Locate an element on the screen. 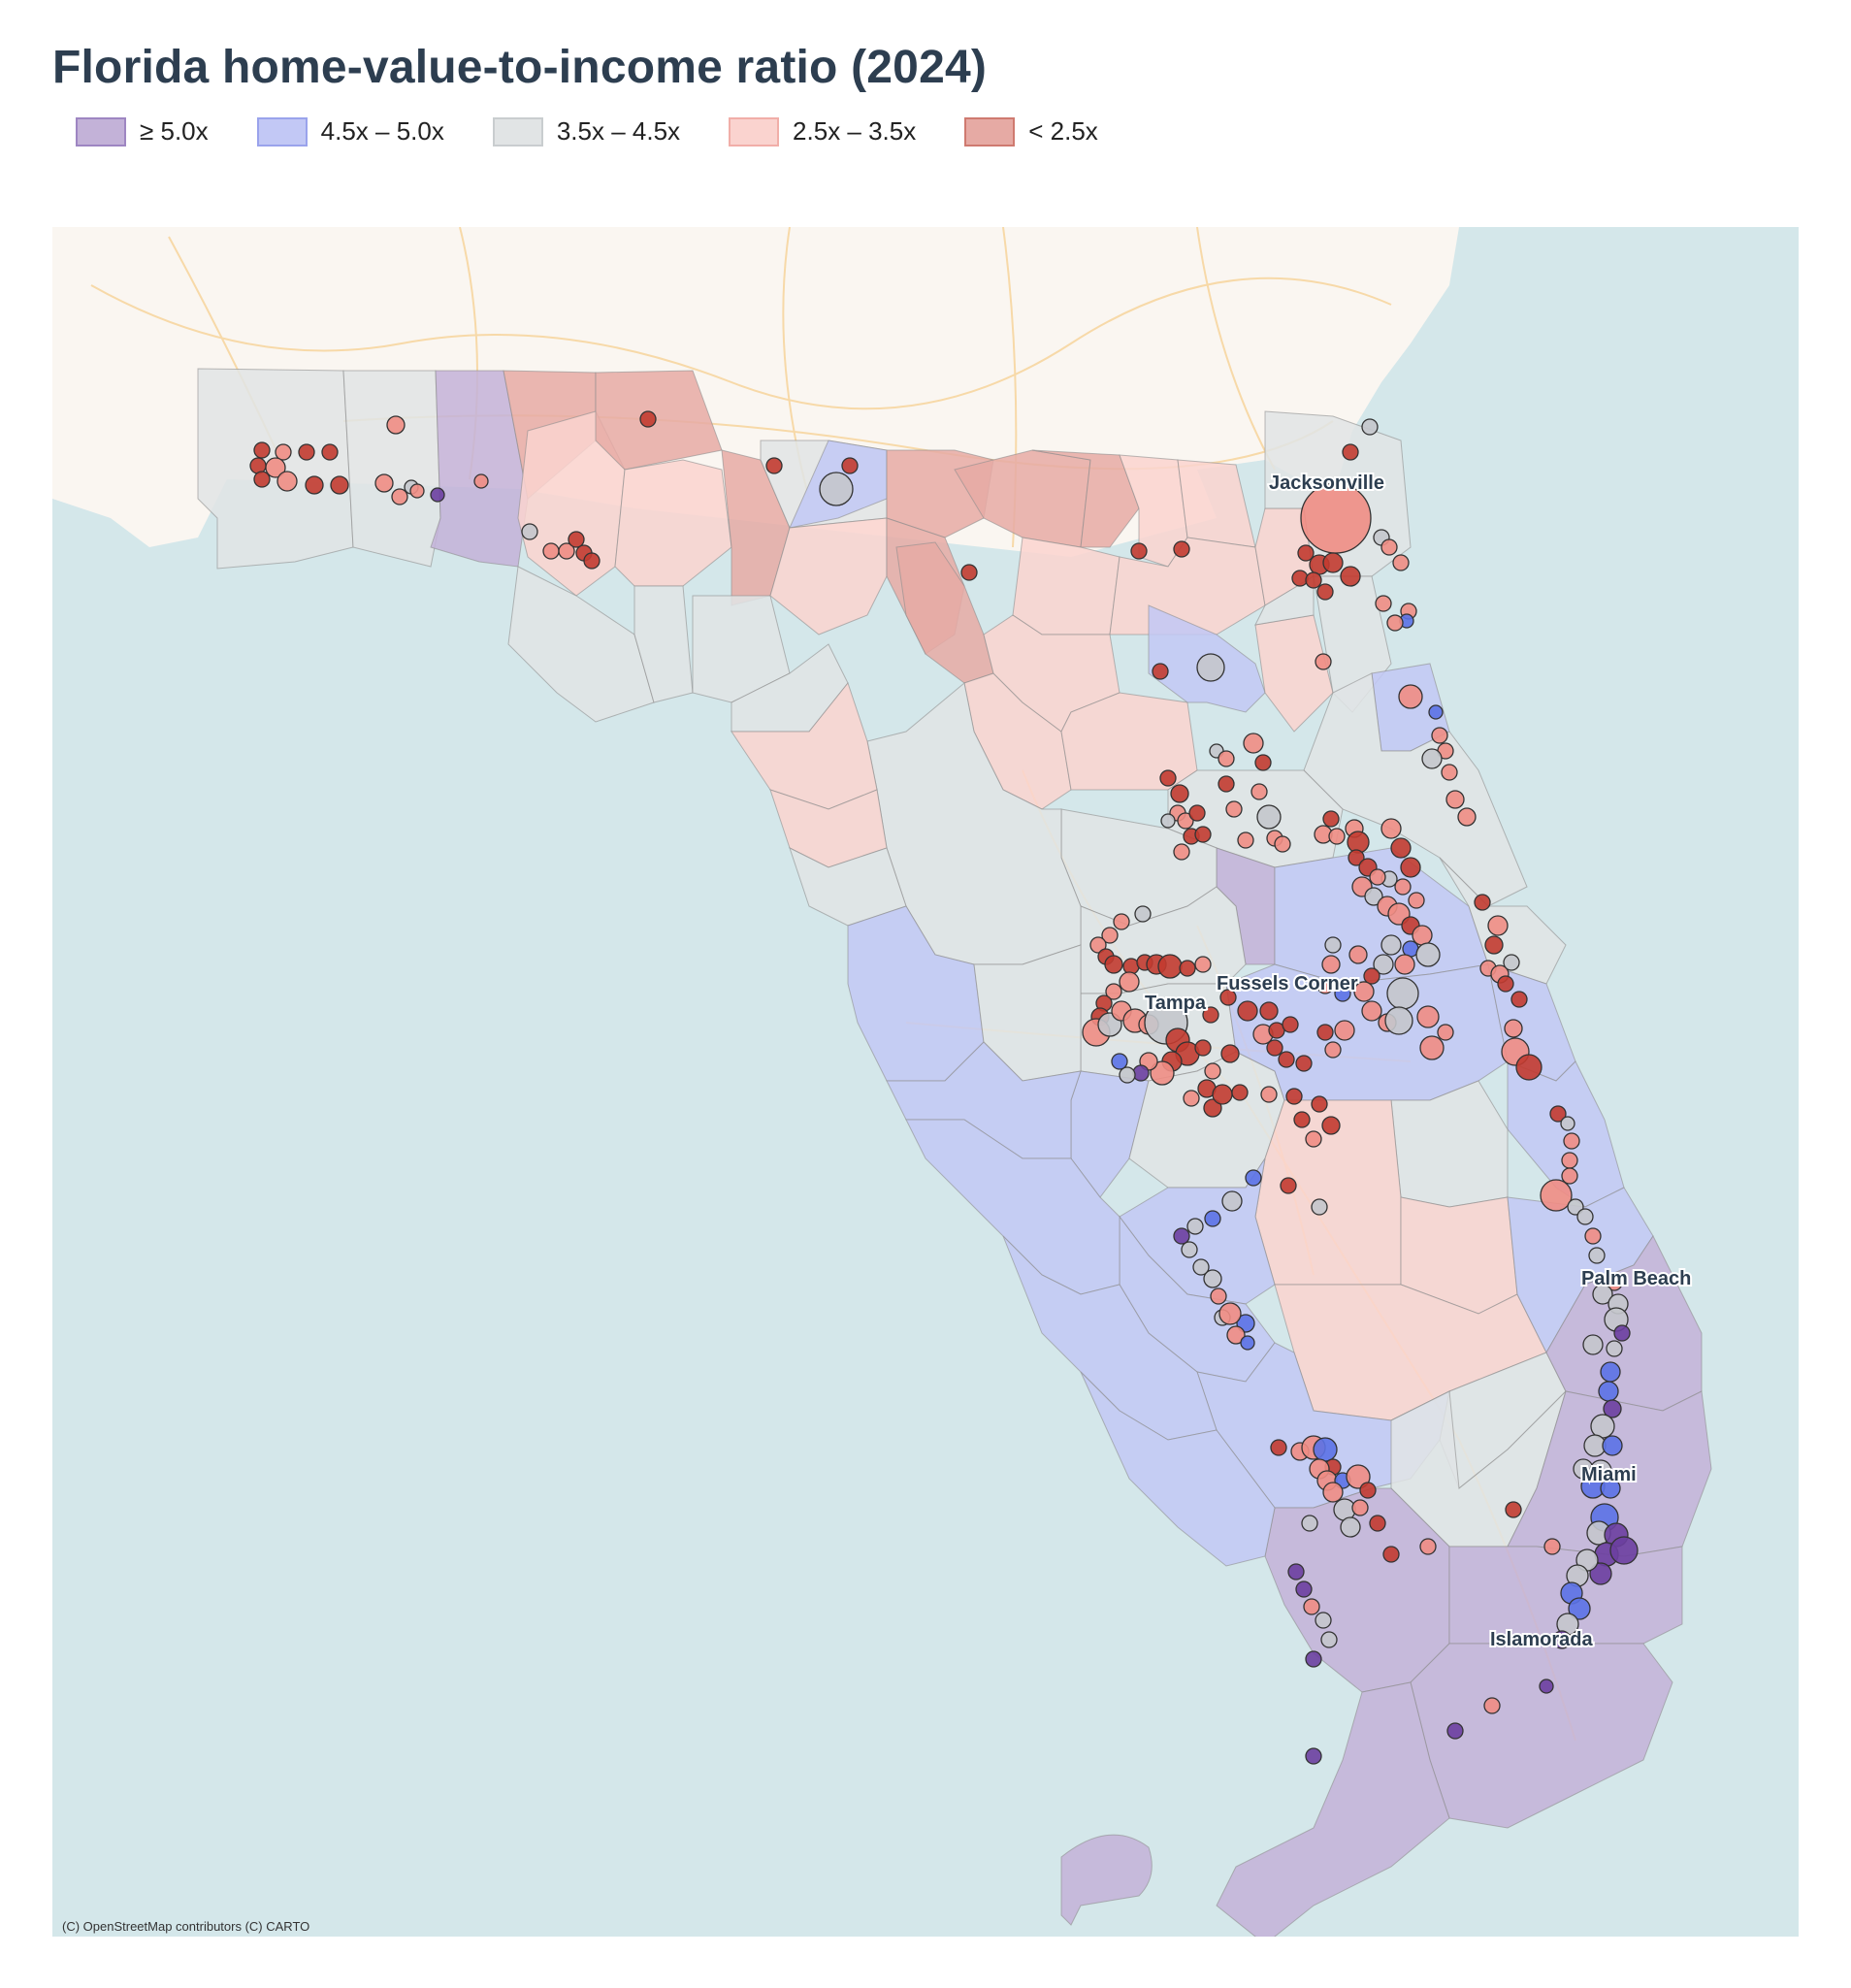  legend-item-4-5-to-5: 4.5x – 5.0x is located at coordinates (350, 131).